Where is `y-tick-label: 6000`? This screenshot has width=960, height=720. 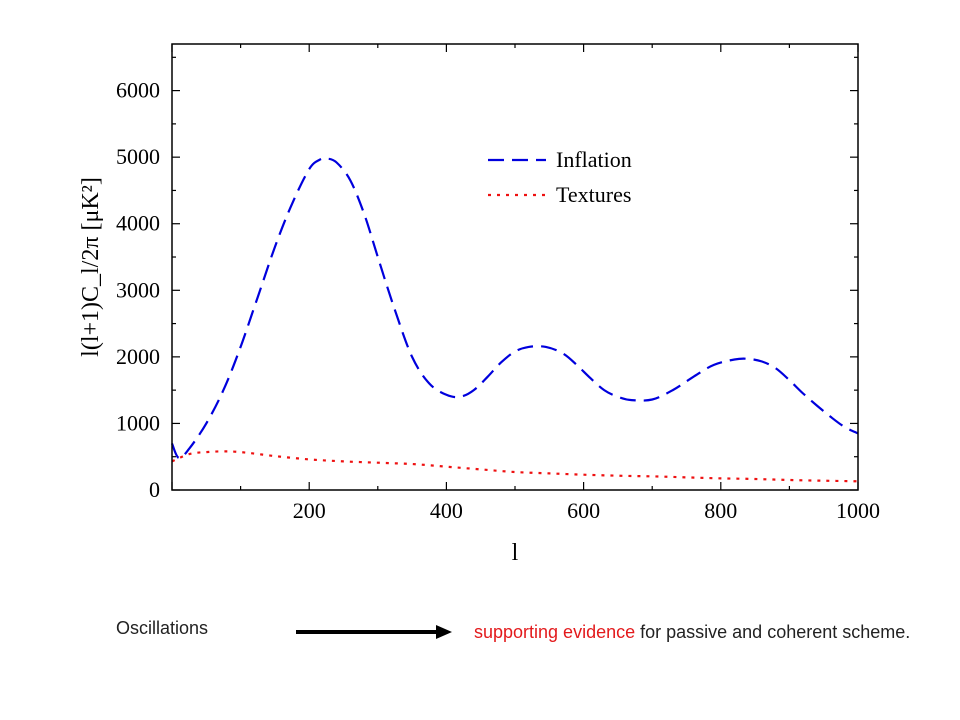 y-tick-label: 6000 is located at coordinates (138, 90).